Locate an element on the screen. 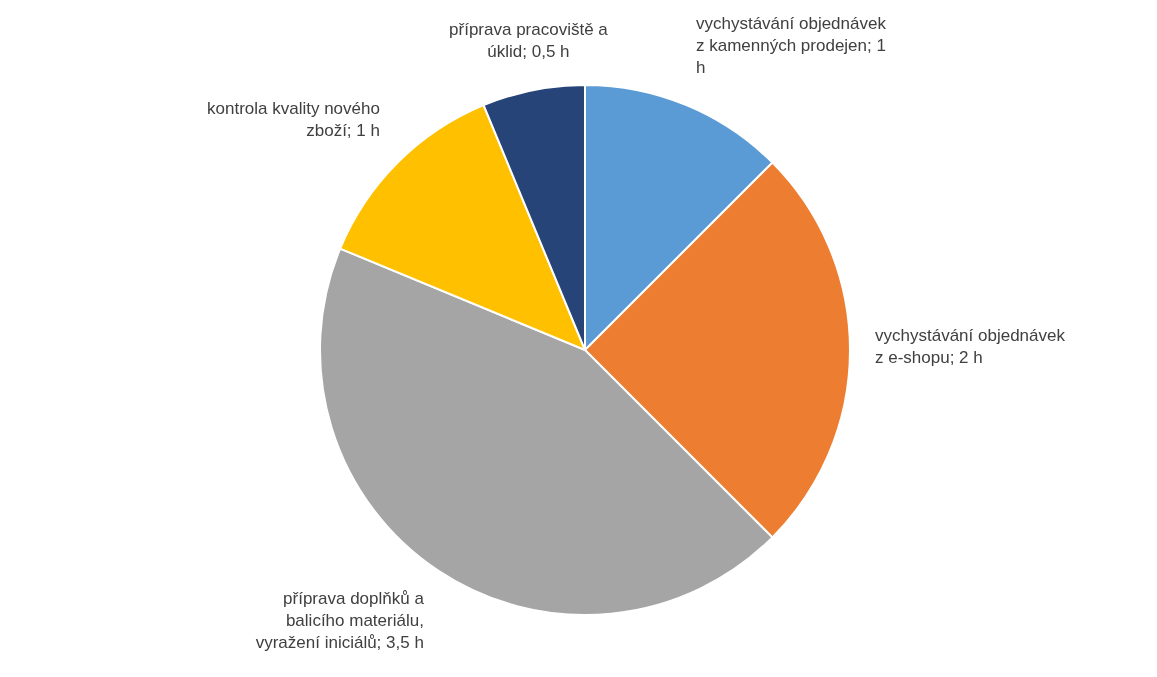  slice-label: příprava doplňků a balicího materiálu, vyražení iniciálů; 3,5 h is located at coordinates (340, 621).